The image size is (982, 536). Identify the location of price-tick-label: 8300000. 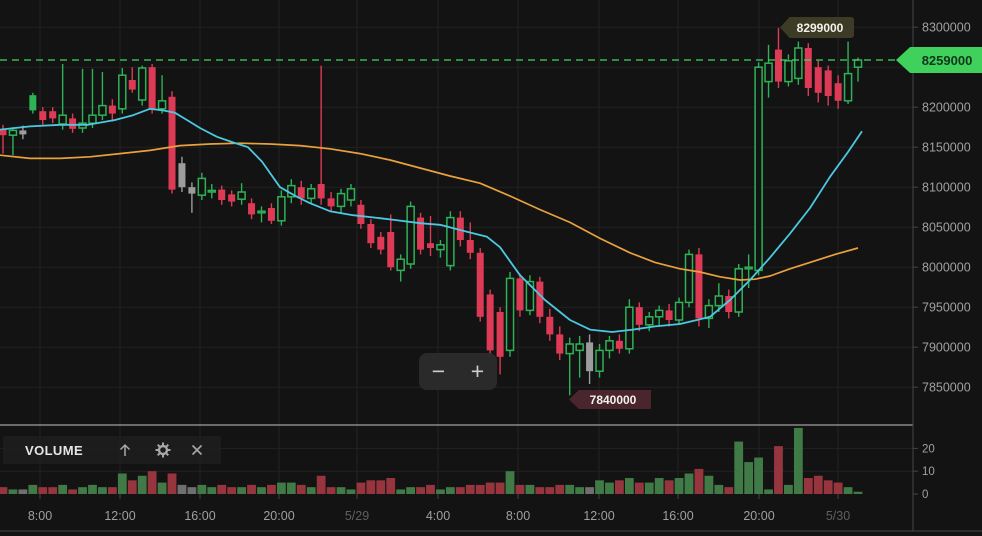
(946, 28).